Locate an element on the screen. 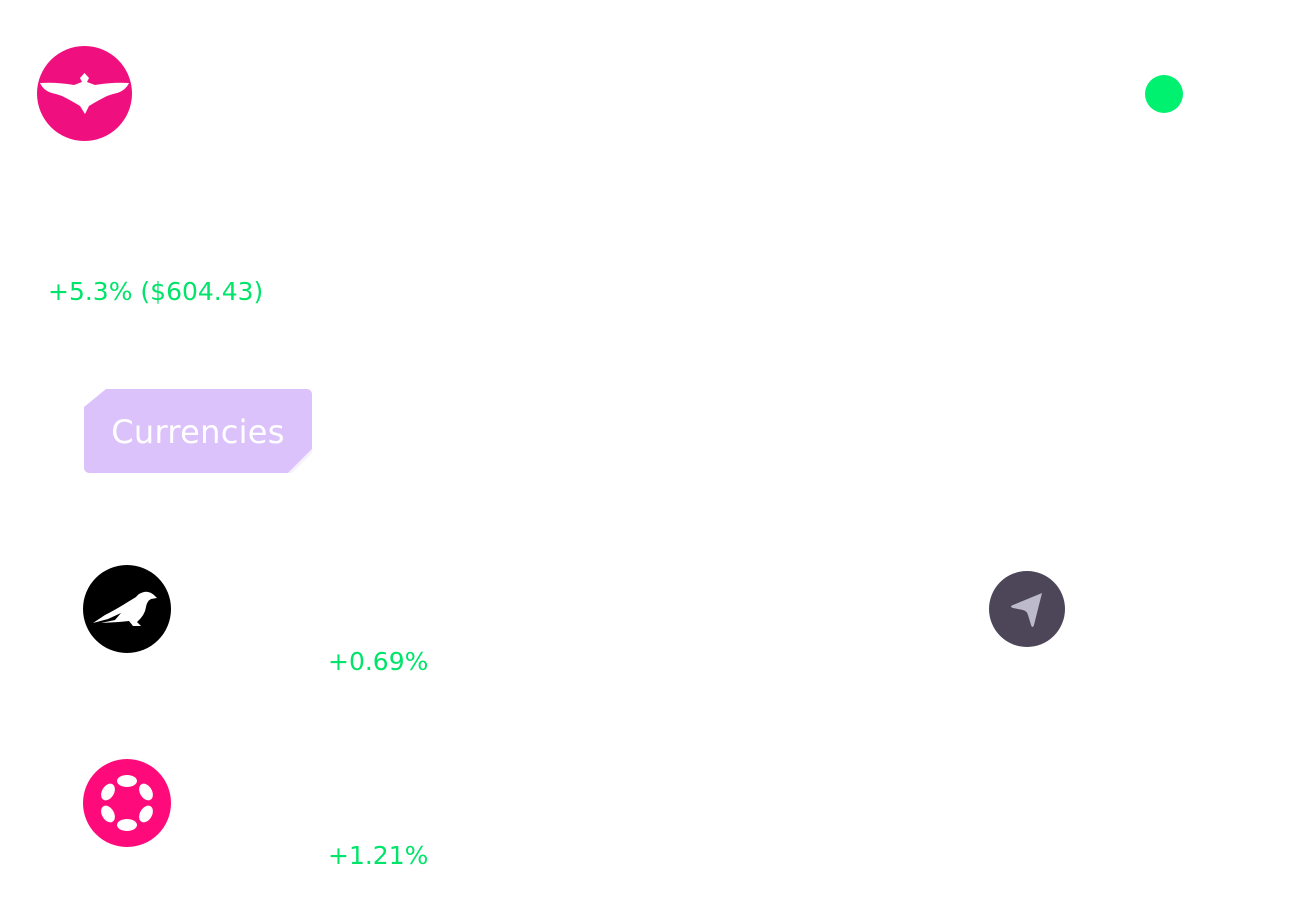  tab-currencies: Currencies is located at coordinates (198, 431).